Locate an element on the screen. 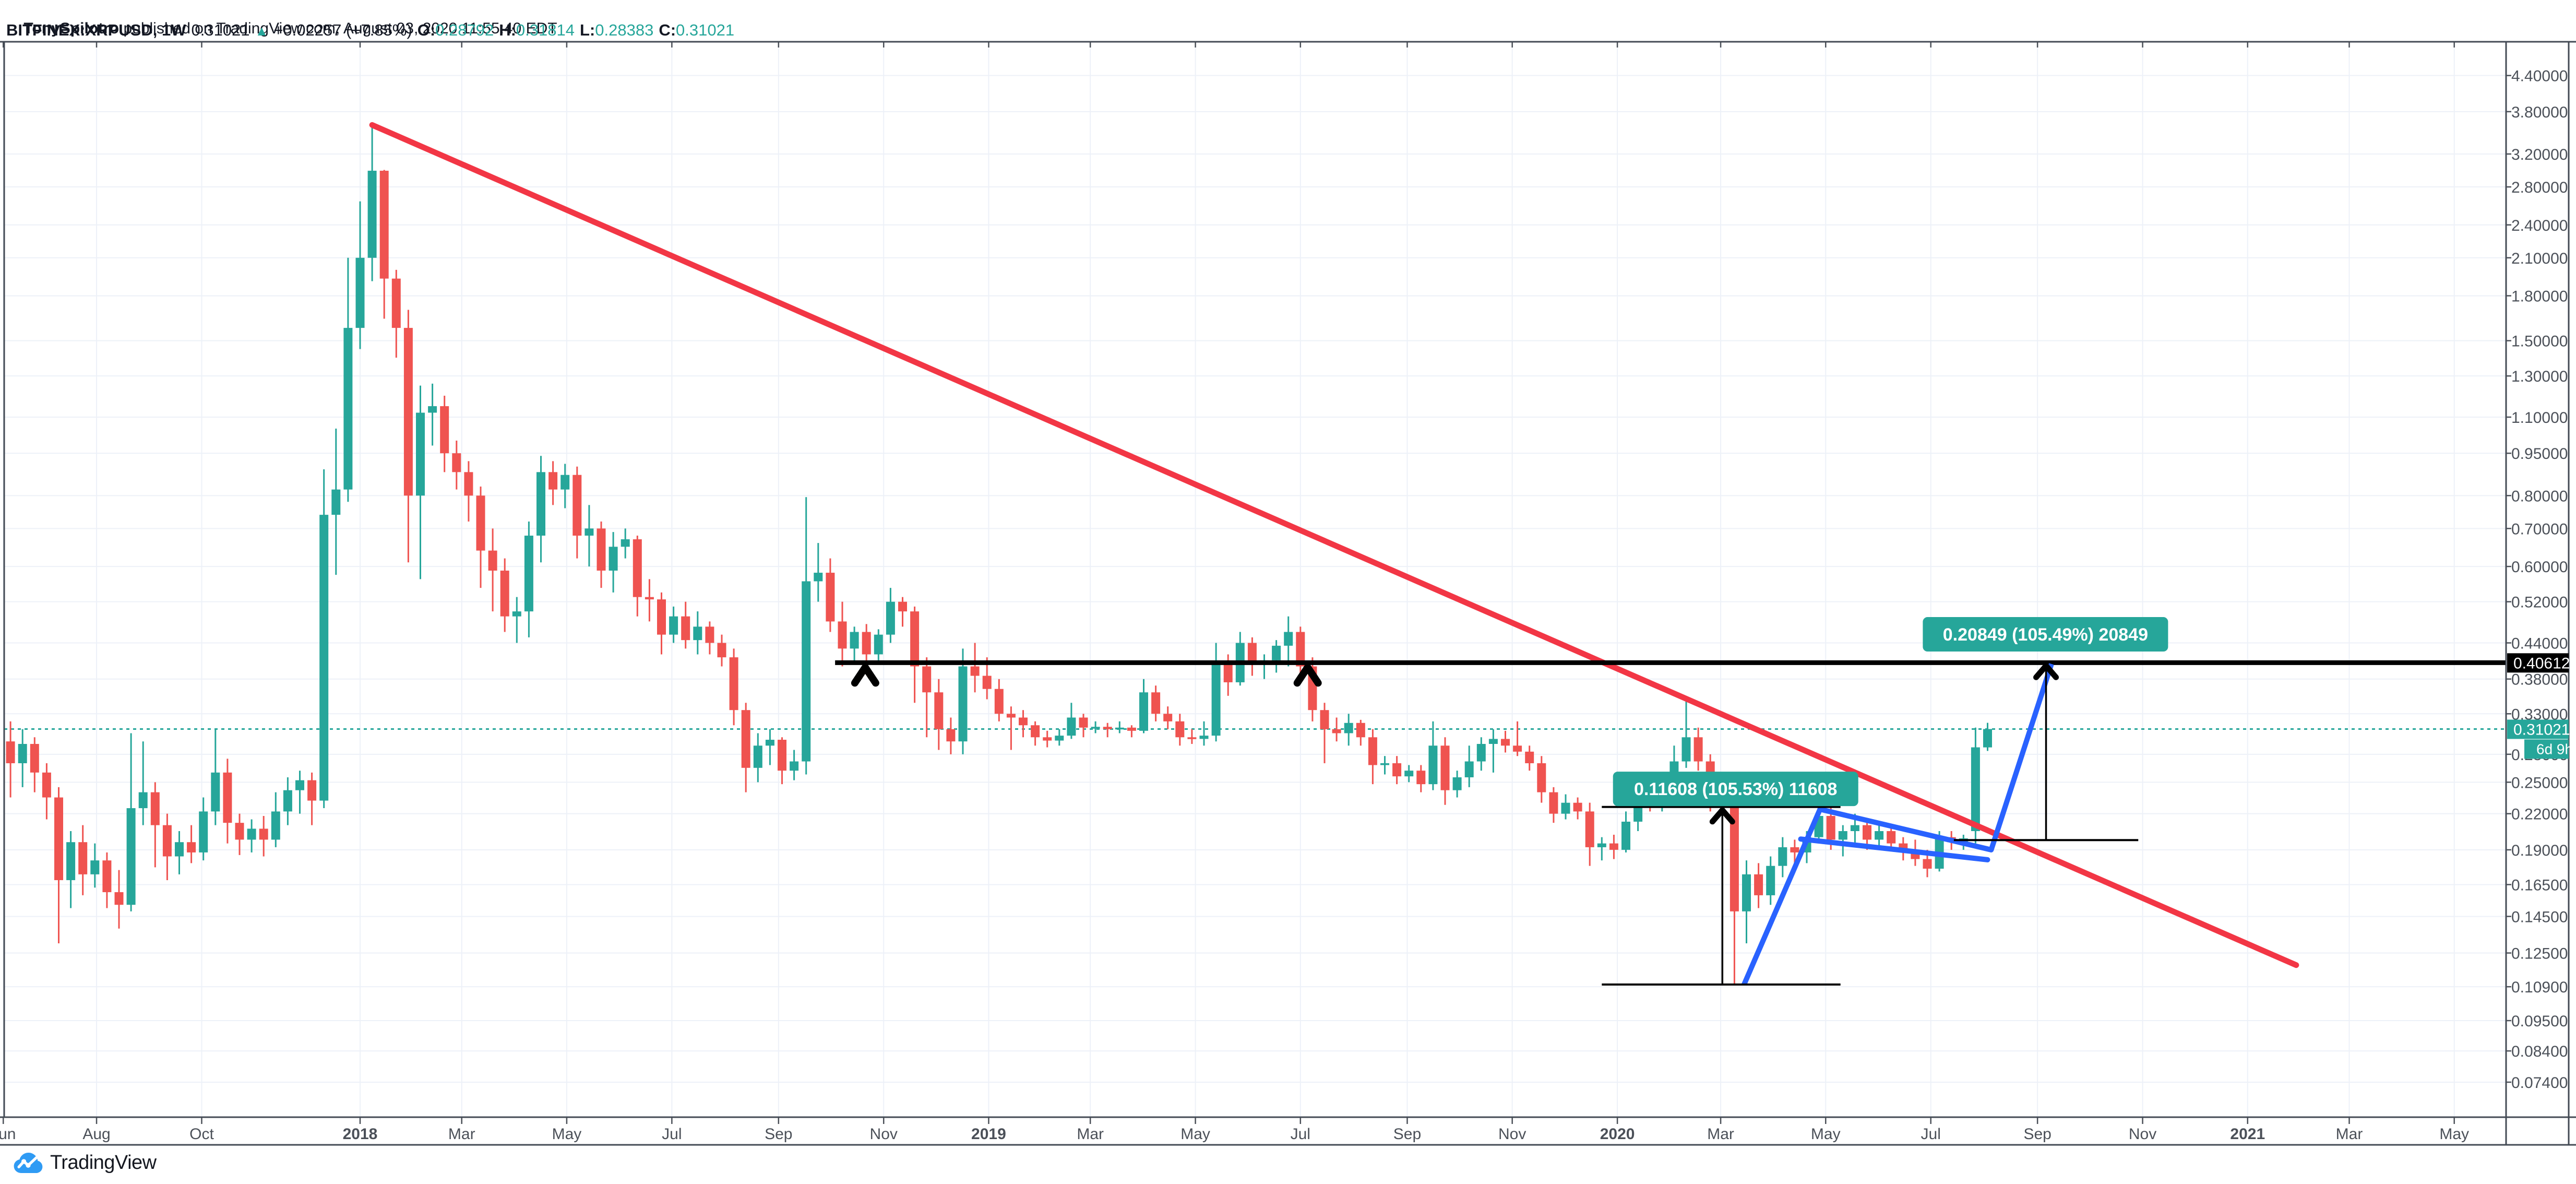  month-label: Sep is located at coordinates (2037, 1134).